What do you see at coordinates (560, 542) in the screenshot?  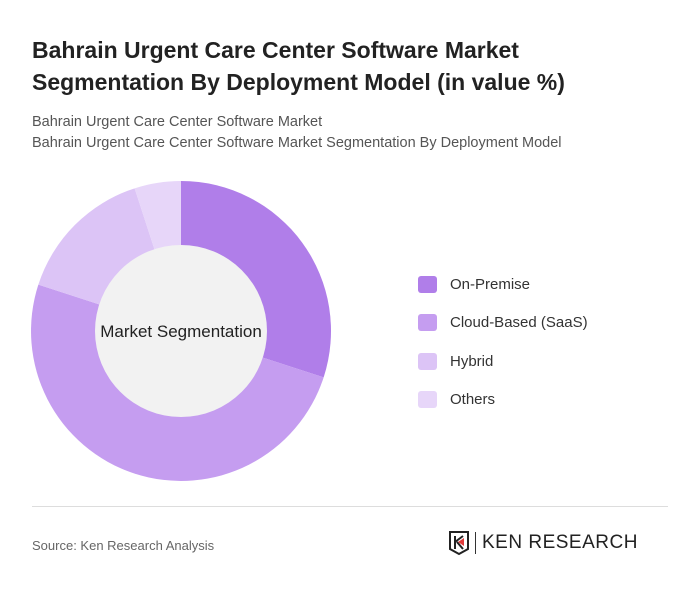 I see `logo-text: KEN RESEARCH` at bounding box center [560, 542].